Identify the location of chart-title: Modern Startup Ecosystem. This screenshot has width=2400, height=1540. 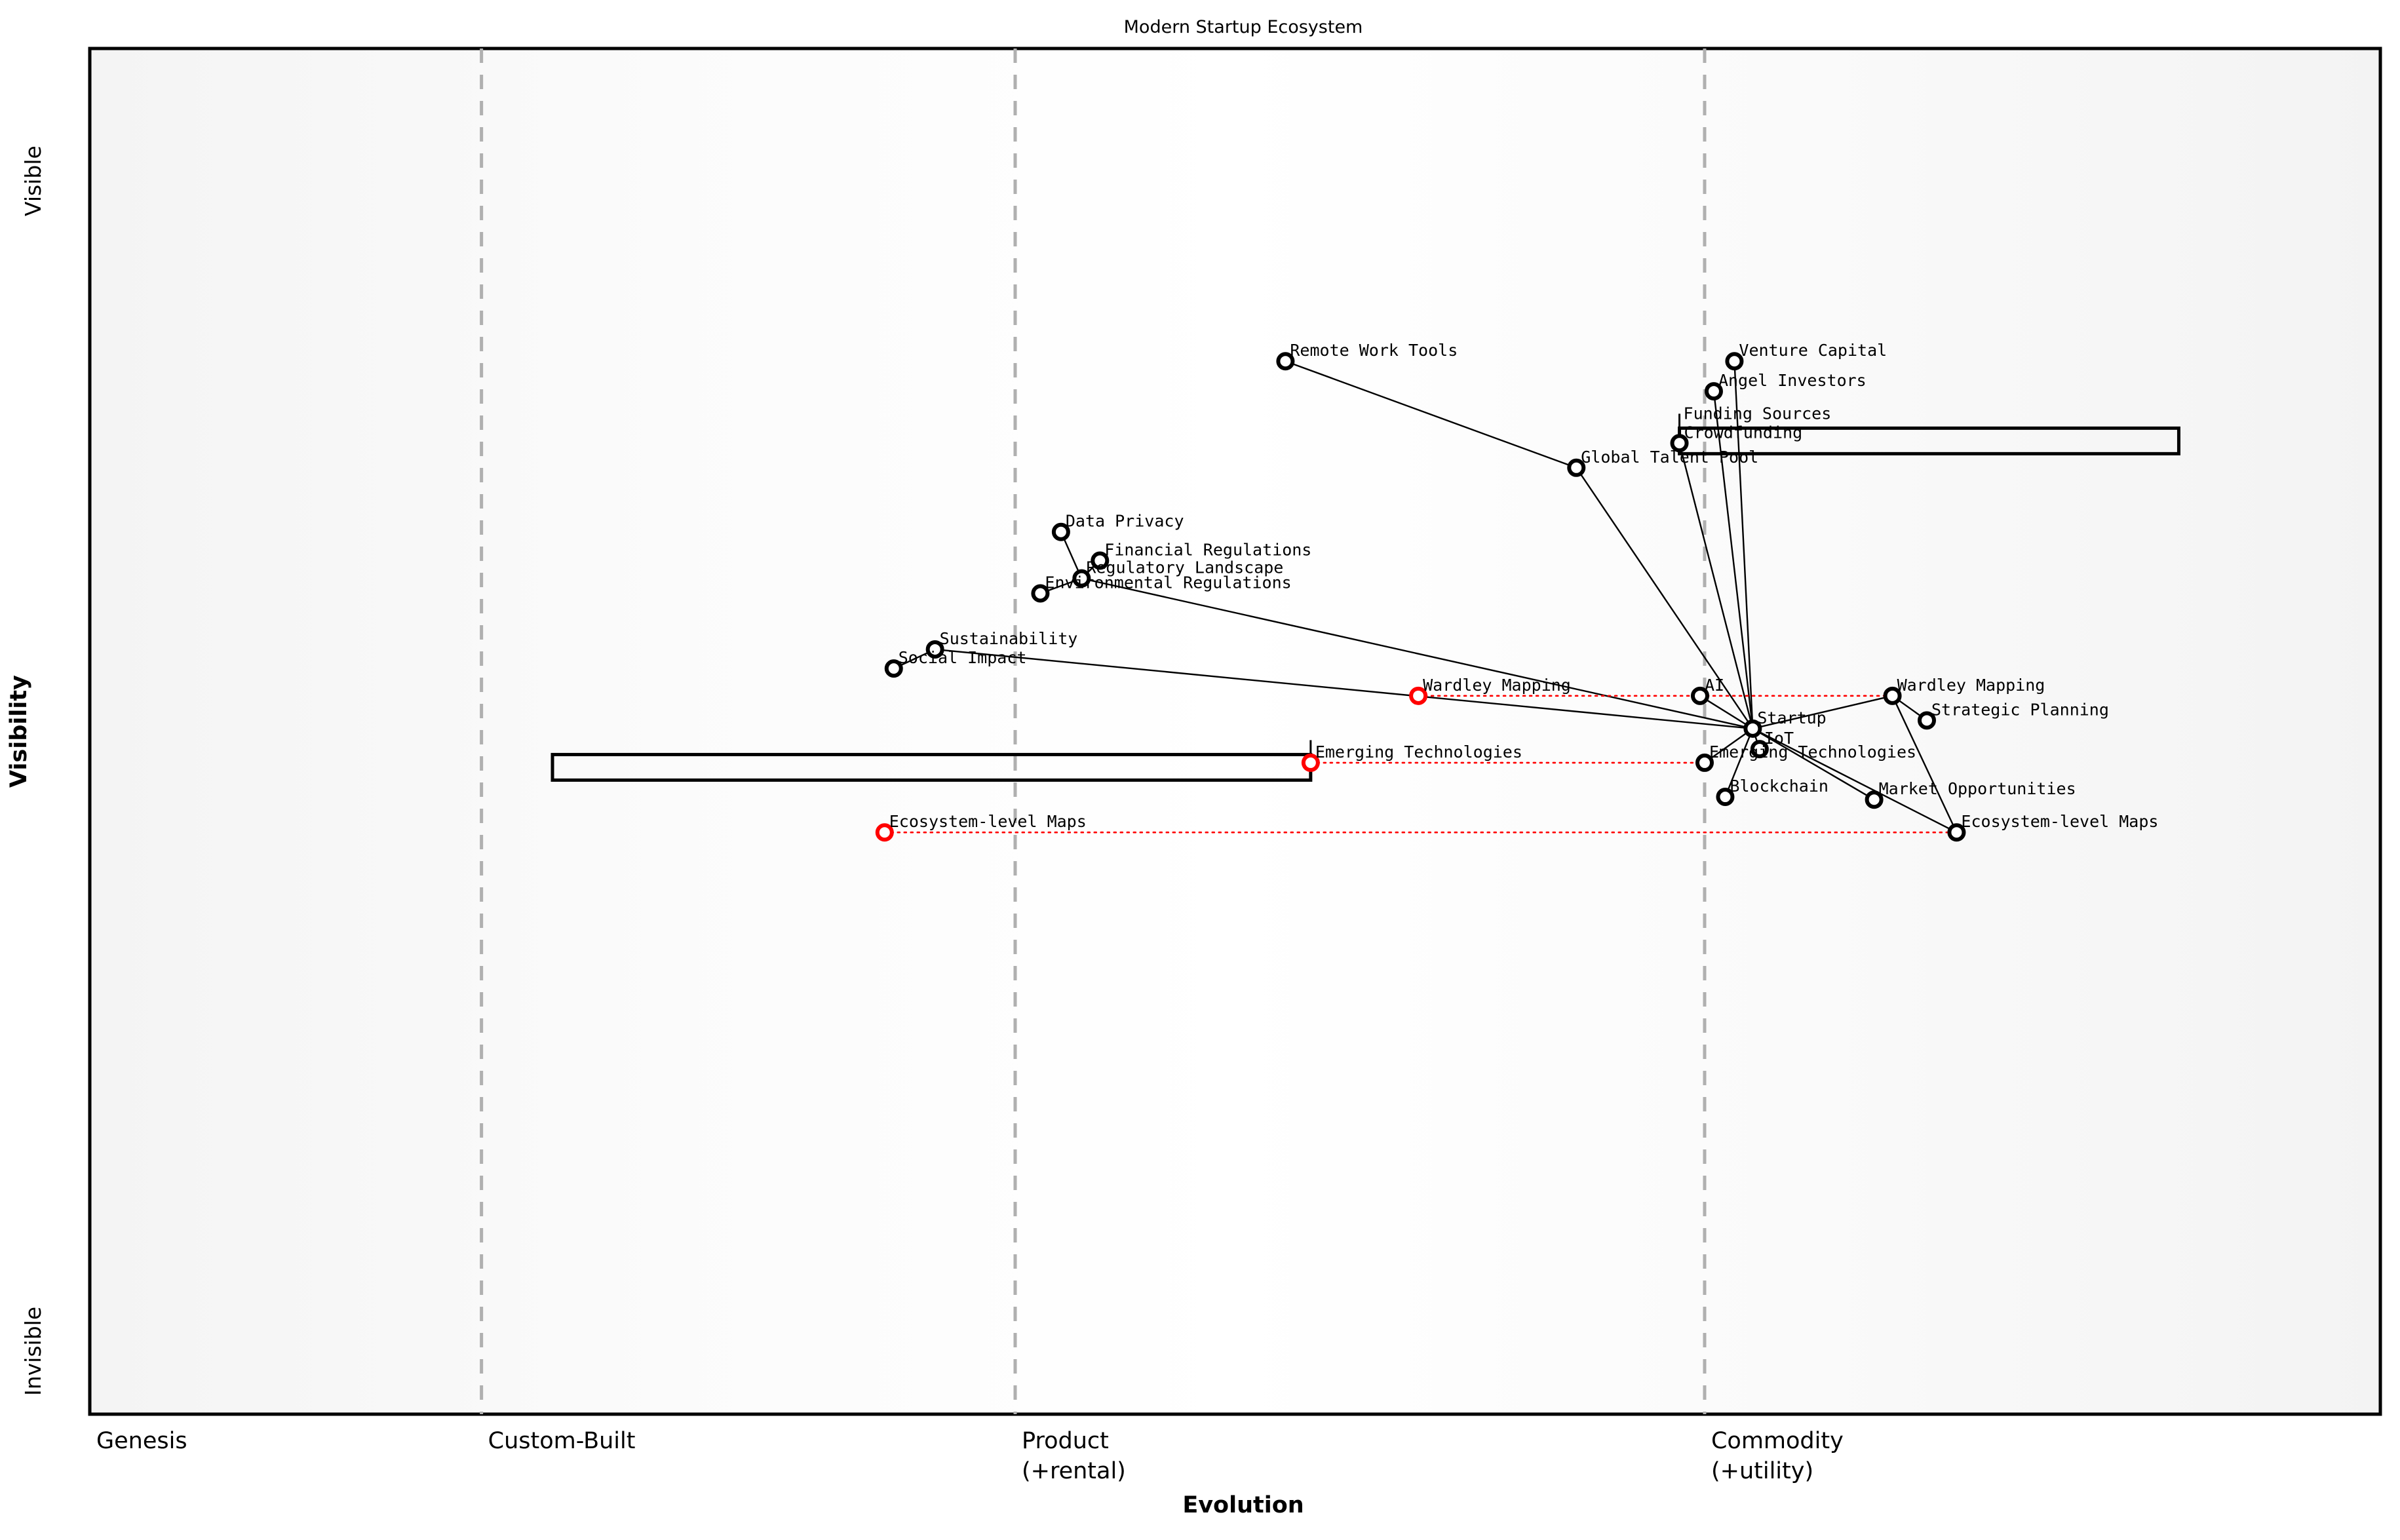
(1243, 27).